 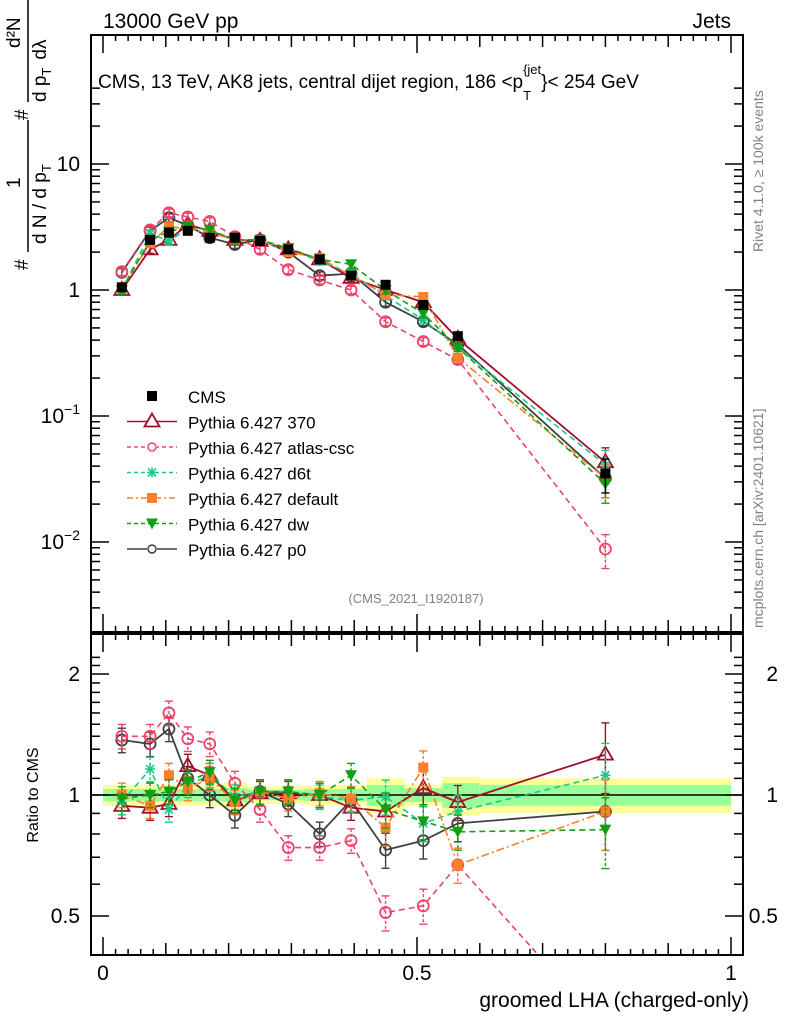 What do you see at coordinates (14, 182) in the screenshot?
I see `ylabel-one: 1` at bounding box center [14, 182].